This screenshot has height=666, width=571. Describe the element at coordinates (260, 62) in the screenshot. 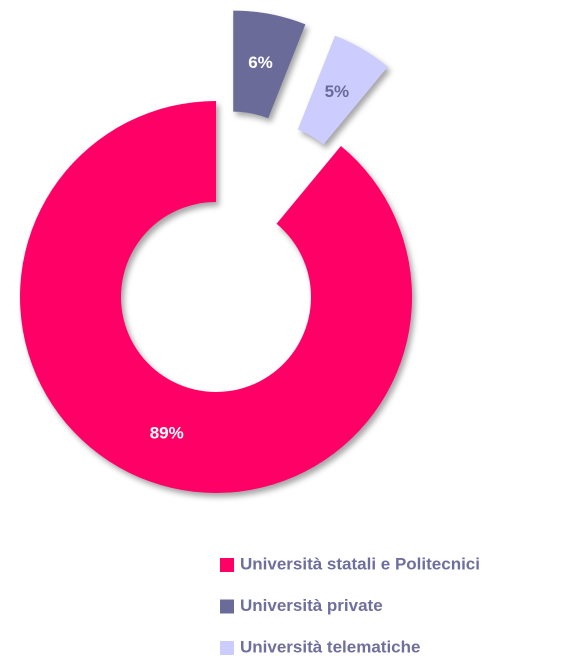

I see `value-label: 6%` at that location.